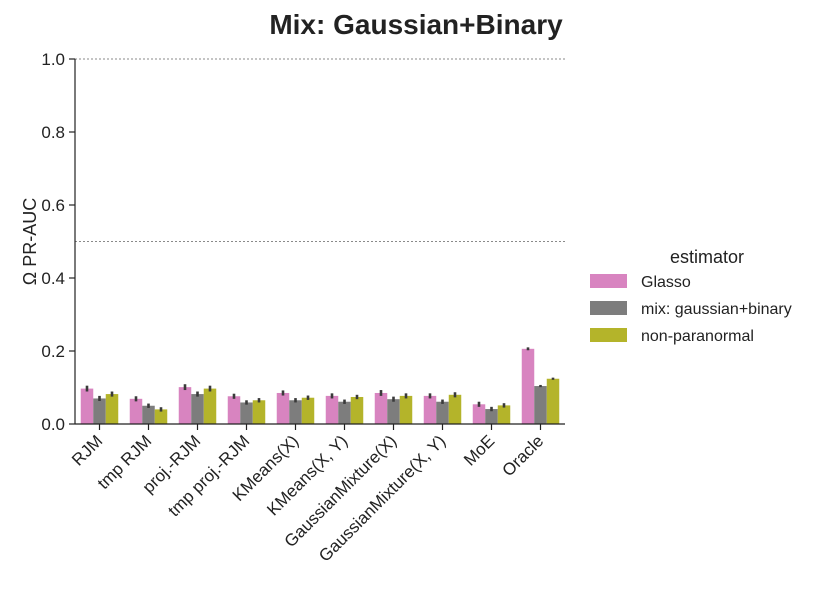  Describe the element at coordinates (666, 282) in the screenshot. I see `legend-label: Glasso` at that location.